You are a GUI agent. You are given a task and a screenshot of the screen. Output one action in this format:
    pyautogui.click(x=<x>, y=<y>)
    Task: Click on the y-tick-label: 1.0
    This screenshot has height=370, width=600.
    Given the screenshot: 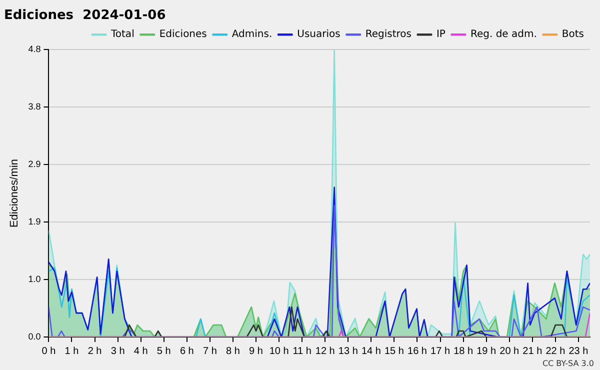 What is the action you would take?
    pyautogui.click(x=34, y=279)
    